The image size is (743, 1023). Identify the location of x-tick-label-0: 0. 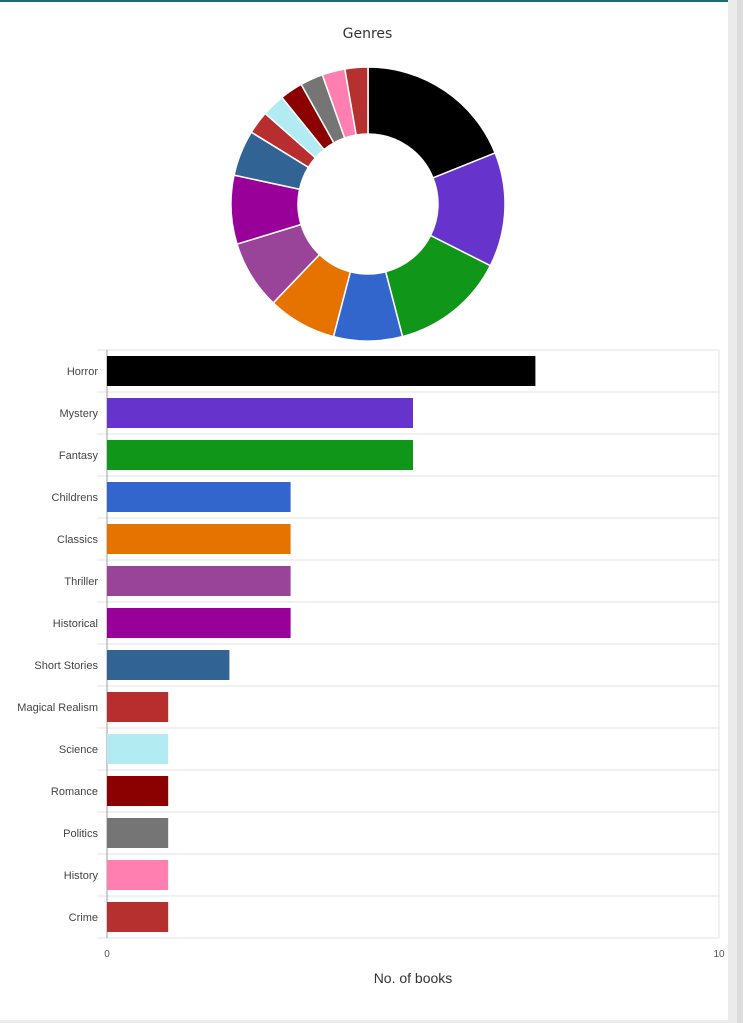
(107, 954).